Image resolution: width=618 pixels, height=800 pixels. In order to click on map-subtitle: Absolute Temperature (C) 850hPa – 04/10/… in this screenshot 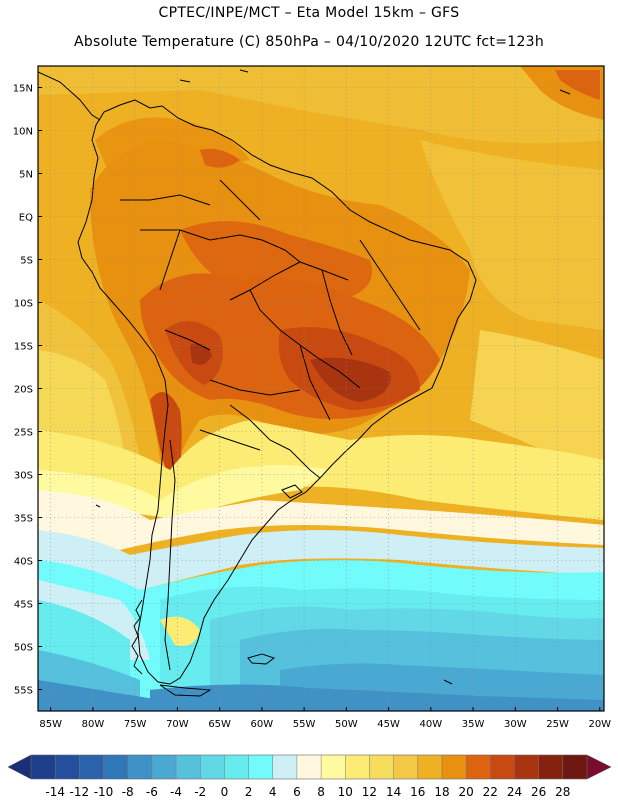, I will do `click(309, 42)`.